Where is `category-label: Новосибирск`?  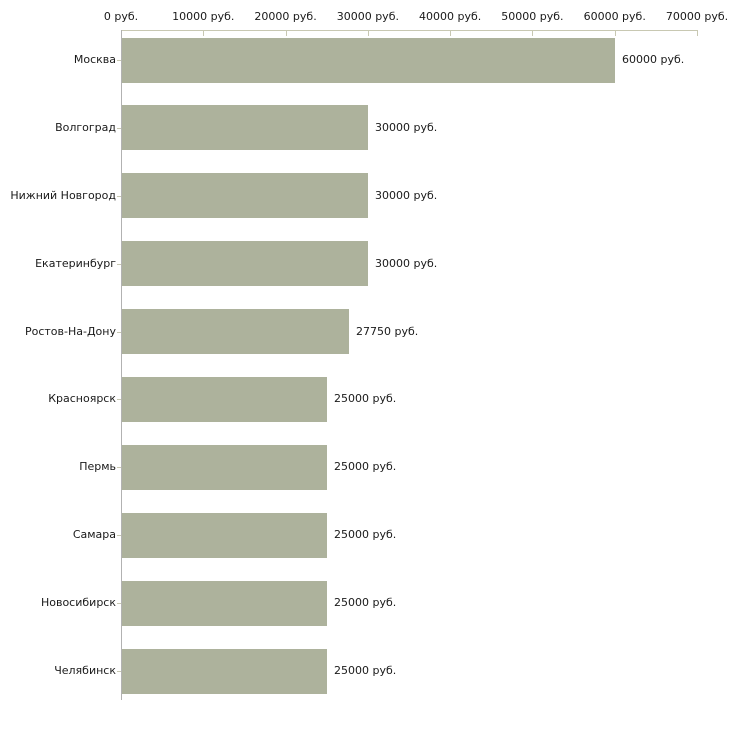
category-label: Новосибирск is located at coordinates (78, 603).